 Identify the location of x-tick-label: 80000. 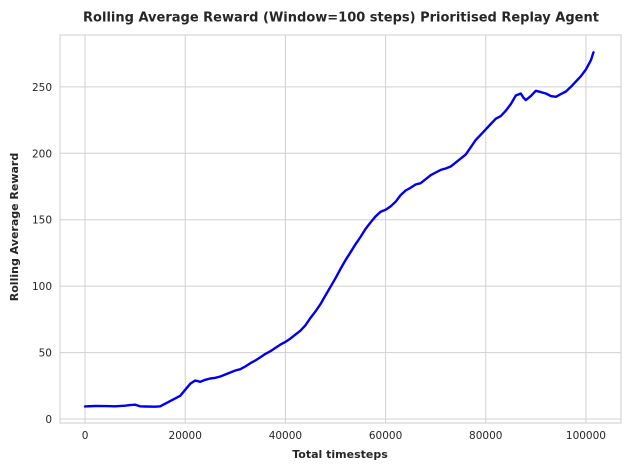
(485, 436).